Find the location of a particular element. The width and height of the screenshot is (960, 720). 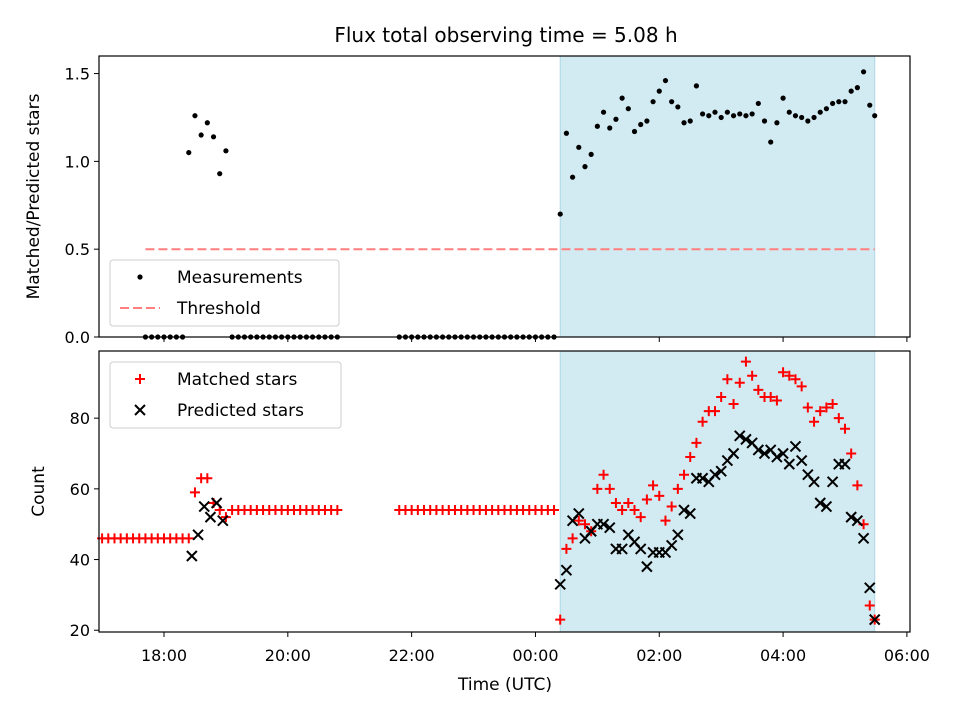

x-tick-label: 04:00 is located at coordinates (783, 655).